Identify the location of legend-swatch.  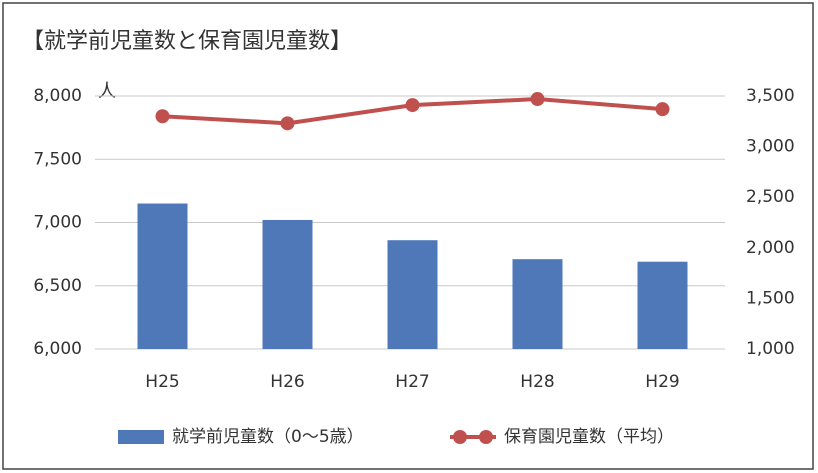
(141, 437).